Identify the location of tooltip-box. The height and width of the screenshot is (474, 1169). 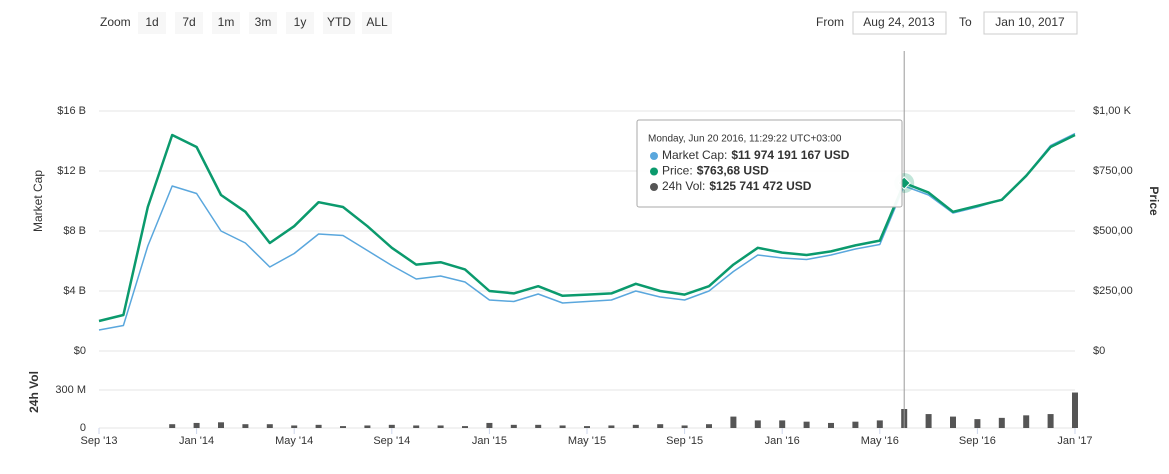
(769, 163).